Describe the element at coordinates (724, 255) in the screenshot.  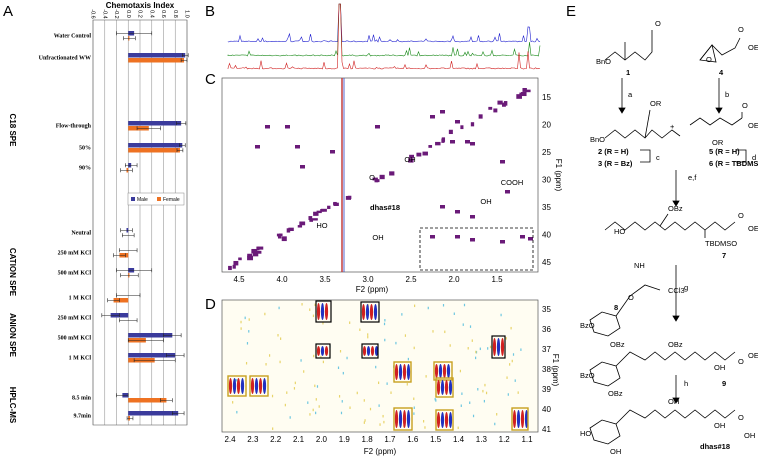
I see `scheme-label: 7` at that location.